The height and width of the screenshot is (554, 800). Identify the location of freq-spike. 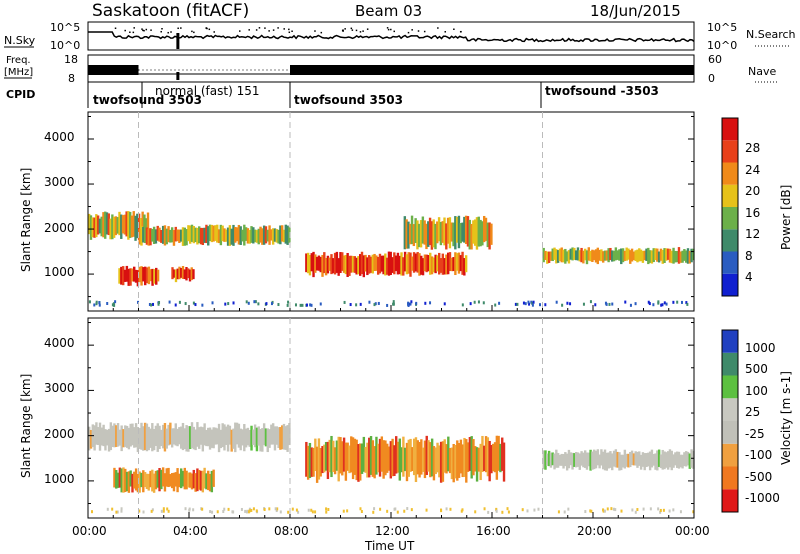
(178, 76).